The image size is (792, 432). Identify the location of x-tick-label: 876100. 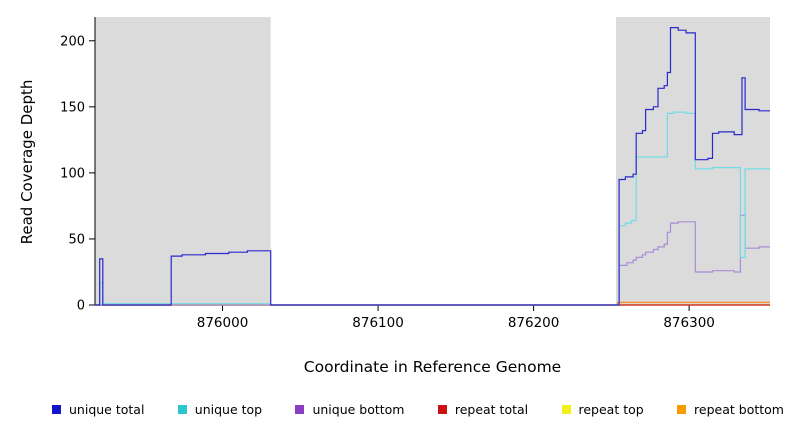
(378, 323).